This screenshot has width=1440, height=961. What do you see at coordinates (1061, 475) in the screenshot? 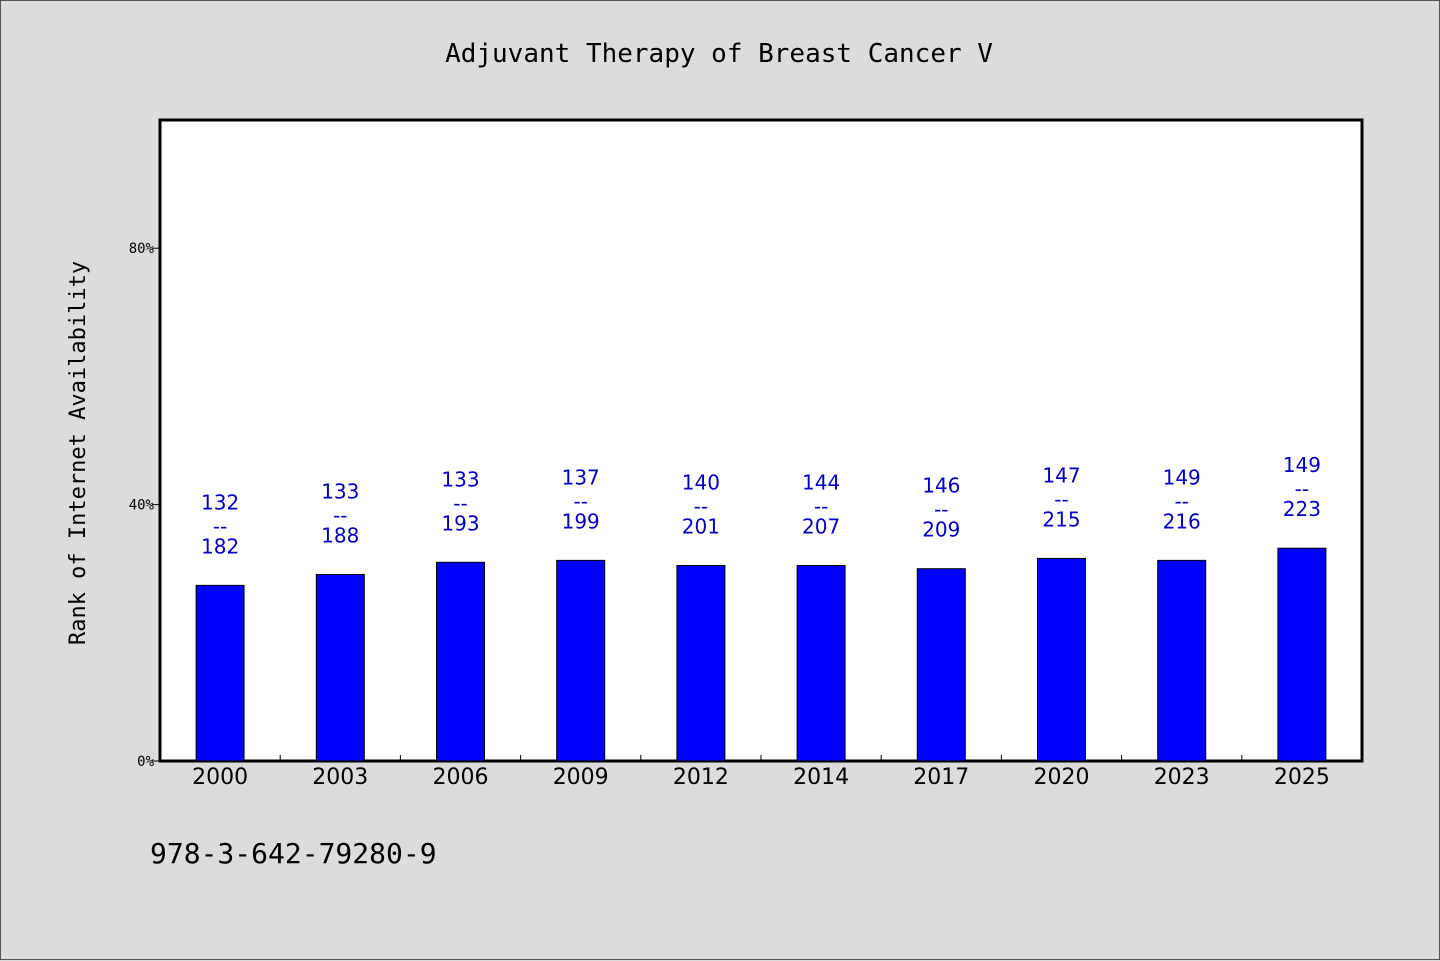
I see `bar-label-top: 147` at bounding box center [1061, 475].